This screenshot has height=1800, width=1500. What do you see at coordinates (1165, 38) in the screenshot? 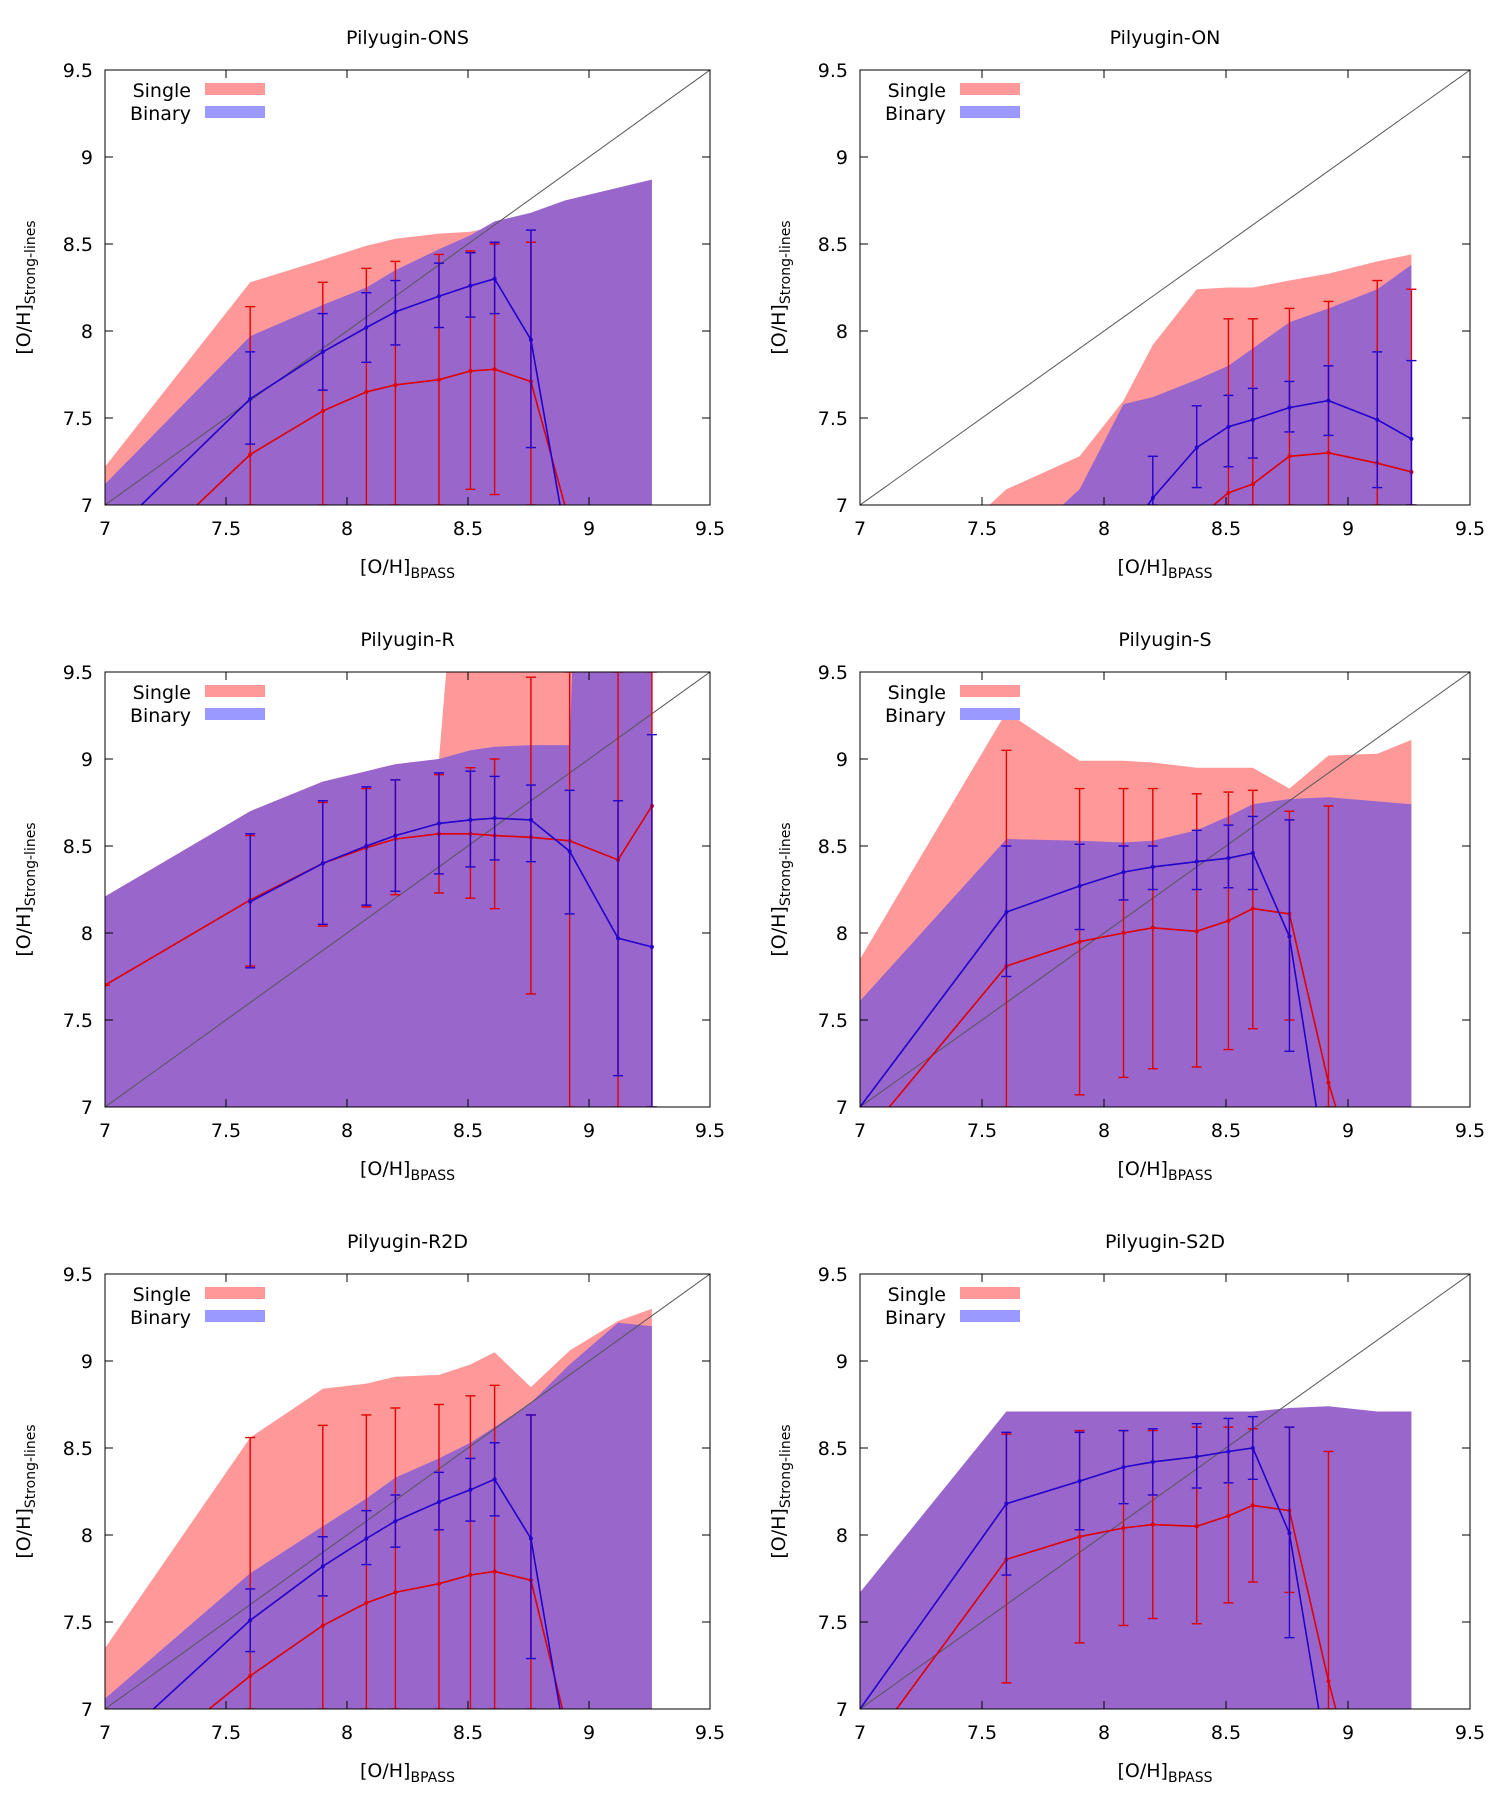
I see `chart-title: Pilyugin-ON` at bounding box center [1165, 38].